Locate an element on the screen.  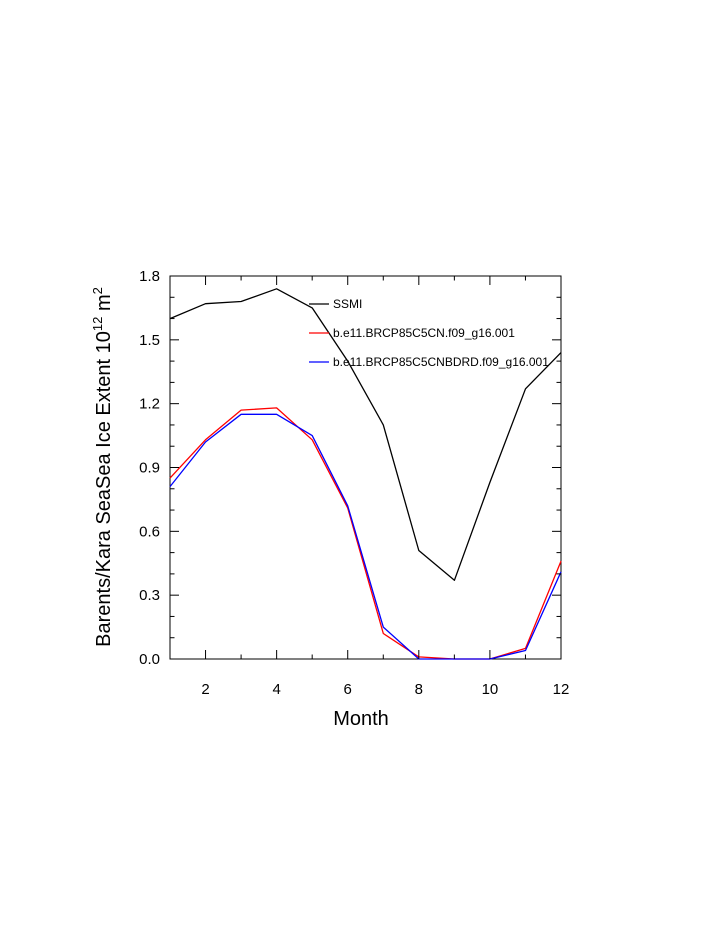
x-axis-title: Month is located at coordinates (361, 719).